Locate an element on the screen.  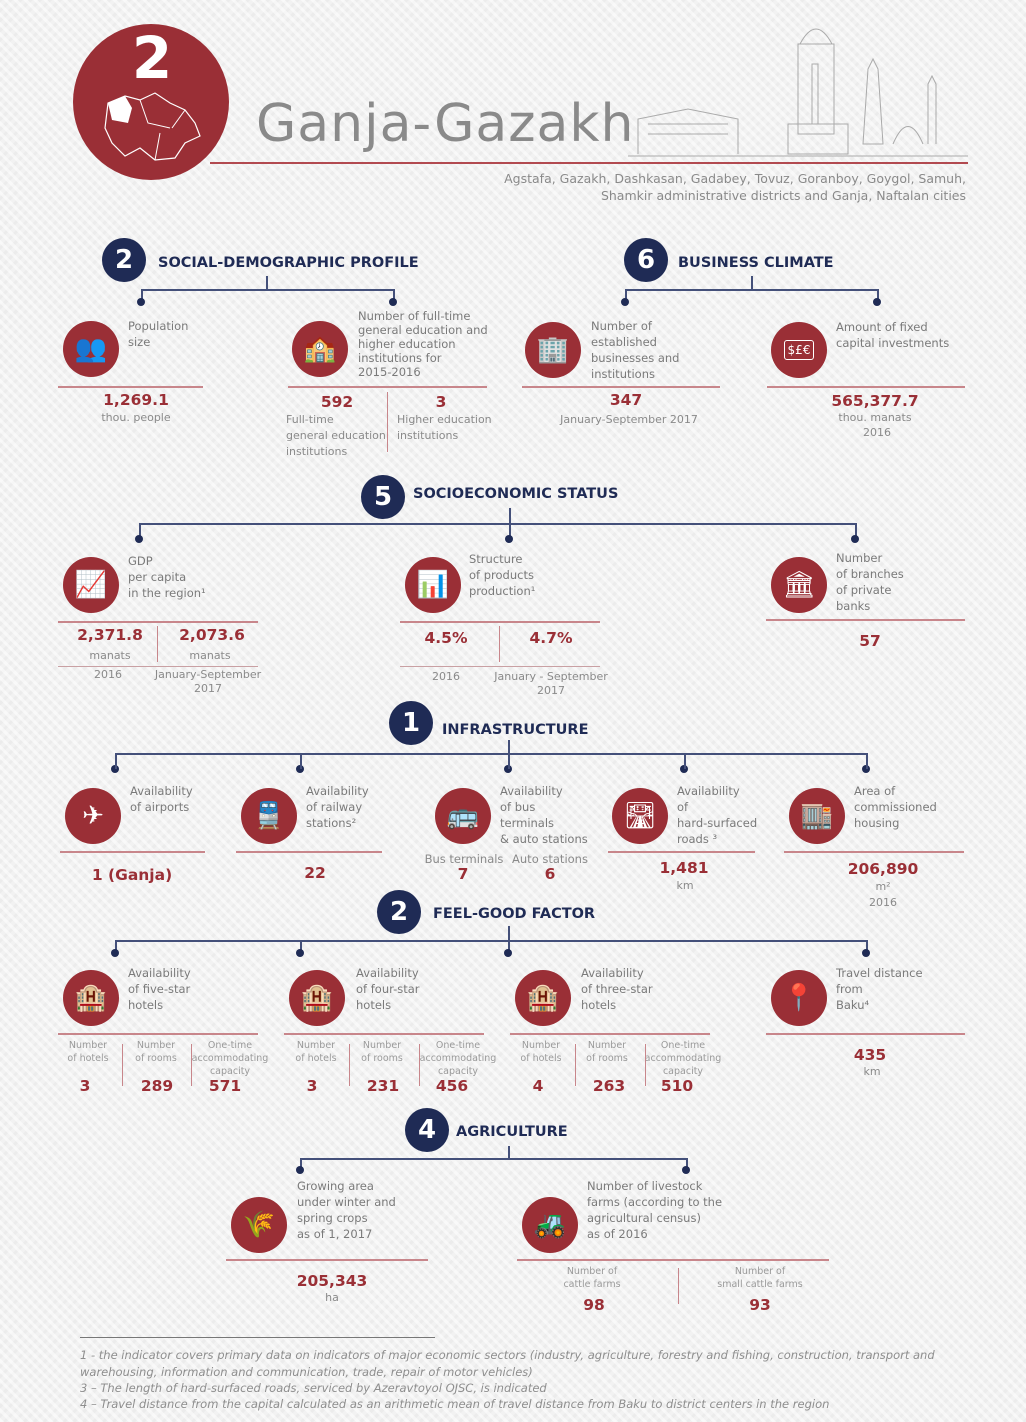
train-icon: 🚆 is located at coordinates (269, 816).